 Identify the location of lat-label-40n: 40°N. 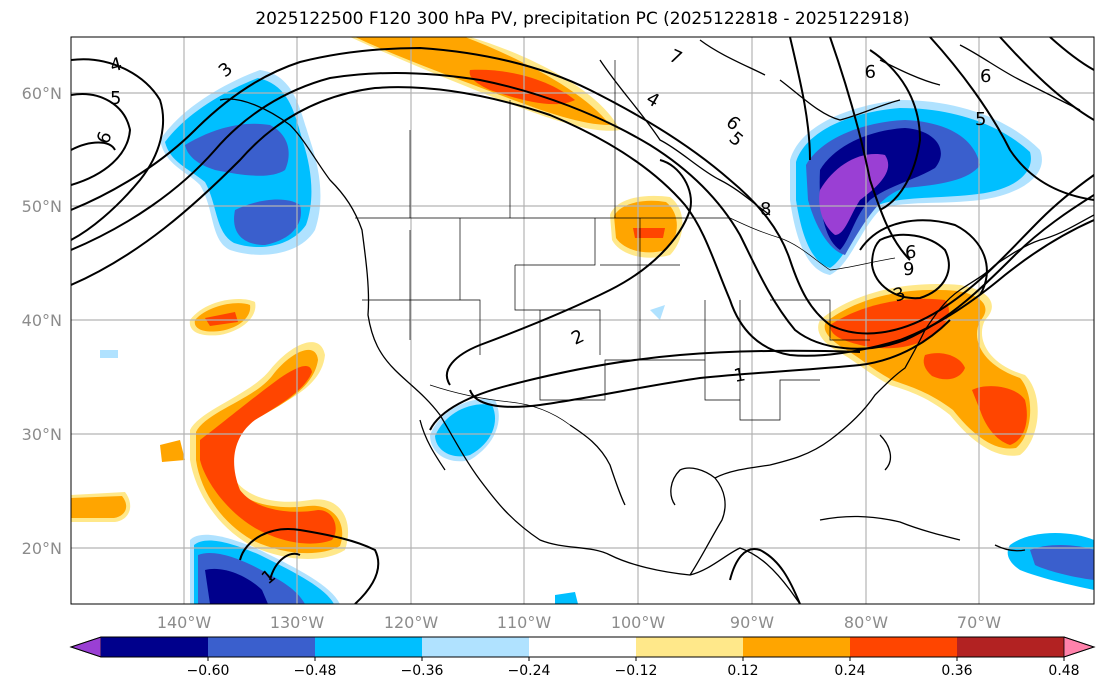
(42, 320).